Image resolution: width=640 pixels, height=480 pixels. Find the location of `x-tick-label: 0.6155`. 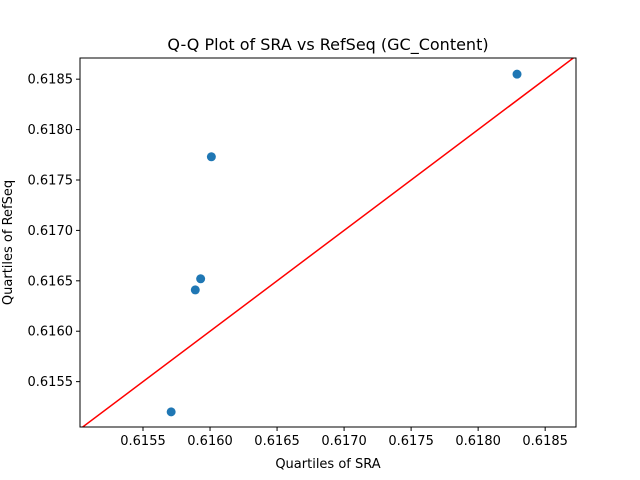

x-tick-label: 0.6155 is located at coordinates (143, 441).